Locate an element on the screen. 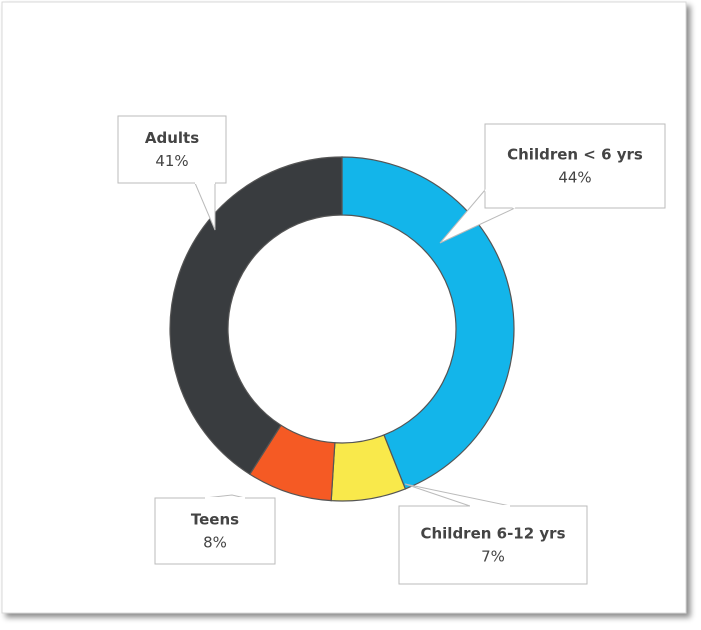 This screenshot has height=630, width=701. category-label: Children < 6 yrs is located at coordinates (575, 155).